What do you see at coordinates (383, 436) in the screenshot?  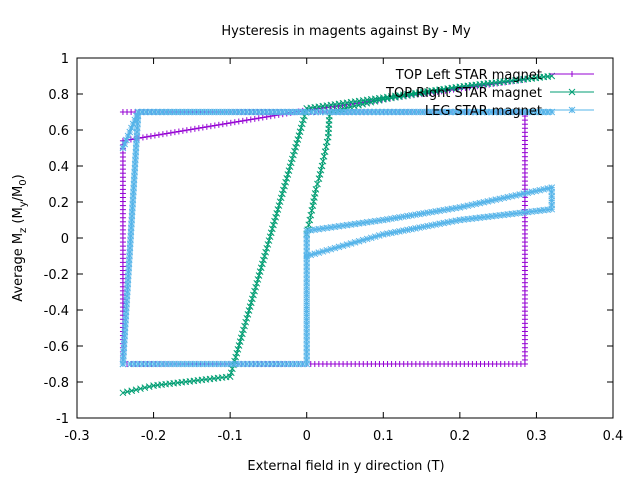 I see `x-tick-label: 0.1` at bounding box center [383, 436].